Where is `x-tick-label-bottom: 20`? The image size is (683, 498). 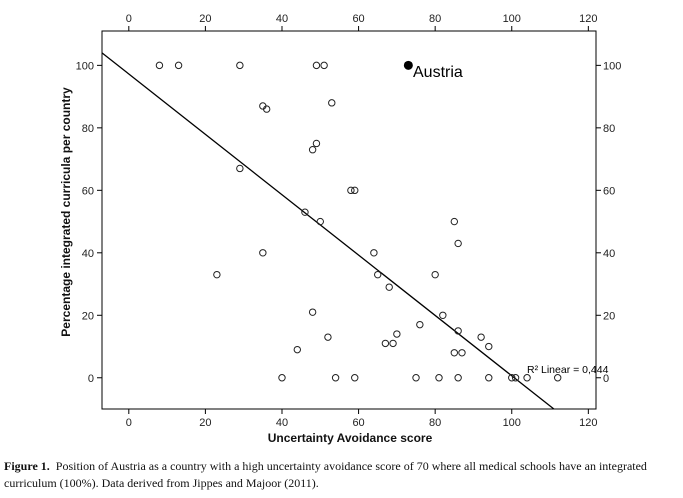
x-tick-label-bottom: 20 is located at coordinates (205, 423).